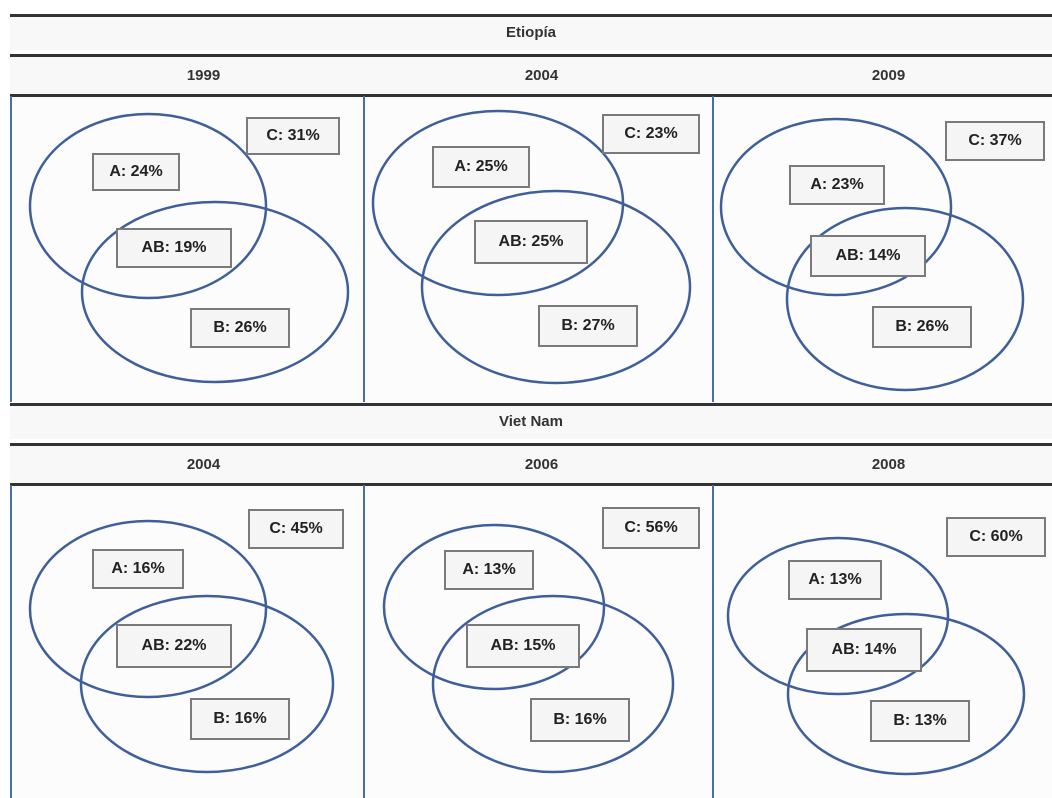 This screenshot has width=1052, height=798. I want to click on region-label-a: A: 16%, so click(138, 569).